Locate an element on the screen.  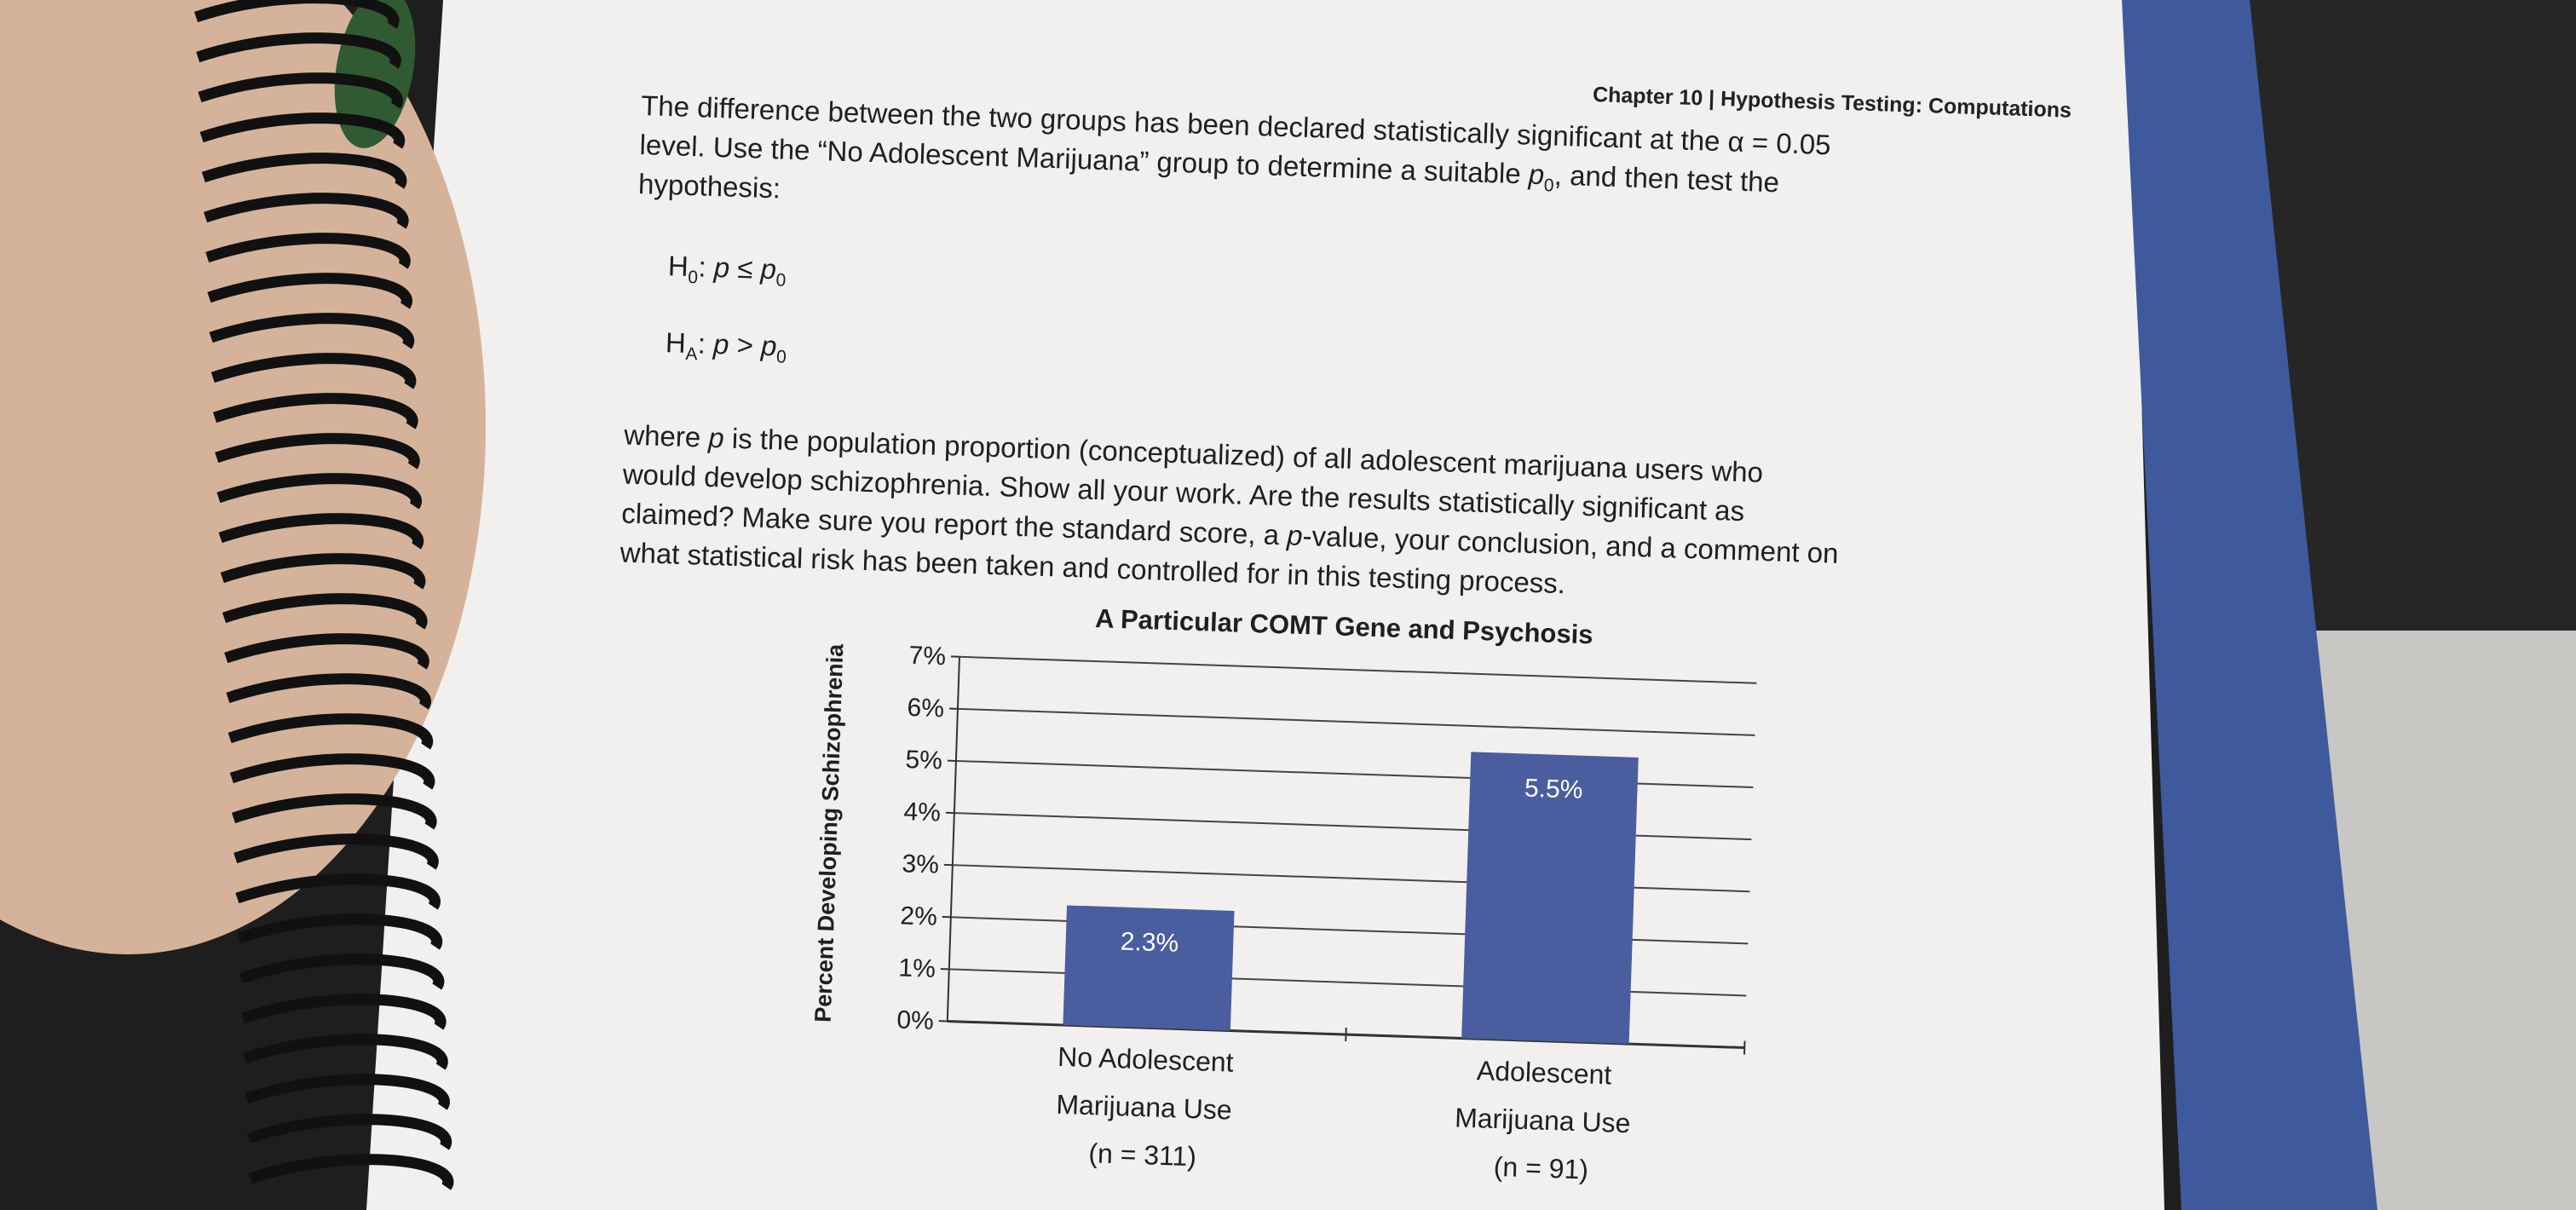
dark-surface is located at coordinates (2413, 324).